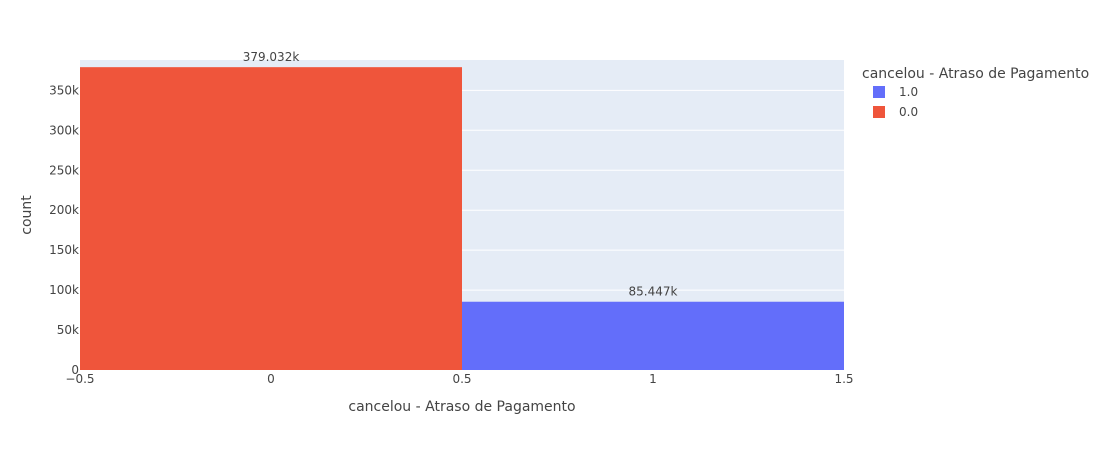 This screenshot has width=1104, height=450. What do you see at coordinates (64, 90) in the screenshot?
I see `y-tick-label: 350k` at bounding box center [64, 90].